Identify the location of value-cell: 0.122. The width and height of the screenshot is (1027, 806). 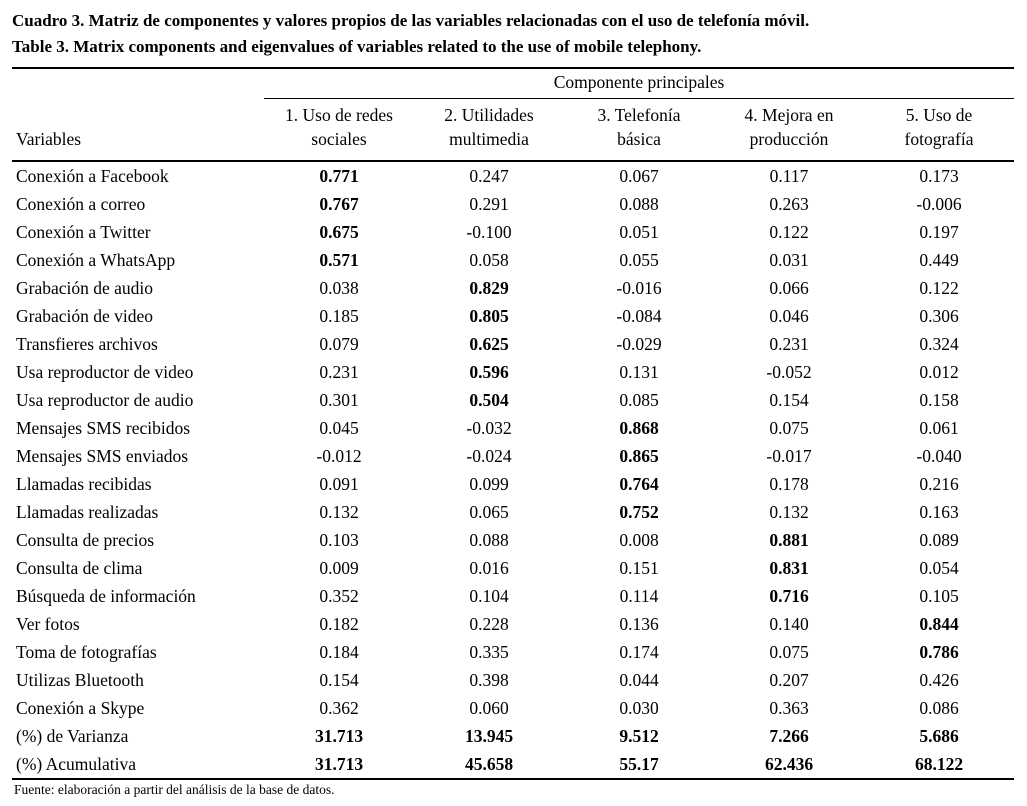
(789, 232).